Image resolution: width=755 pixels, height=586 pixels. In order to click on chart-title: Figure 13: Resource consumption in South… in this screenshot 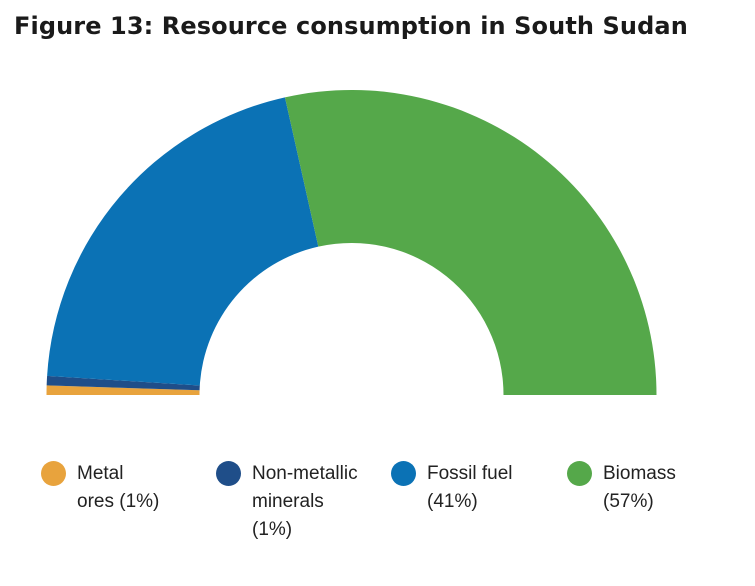, I will do `click(351, 26)`.